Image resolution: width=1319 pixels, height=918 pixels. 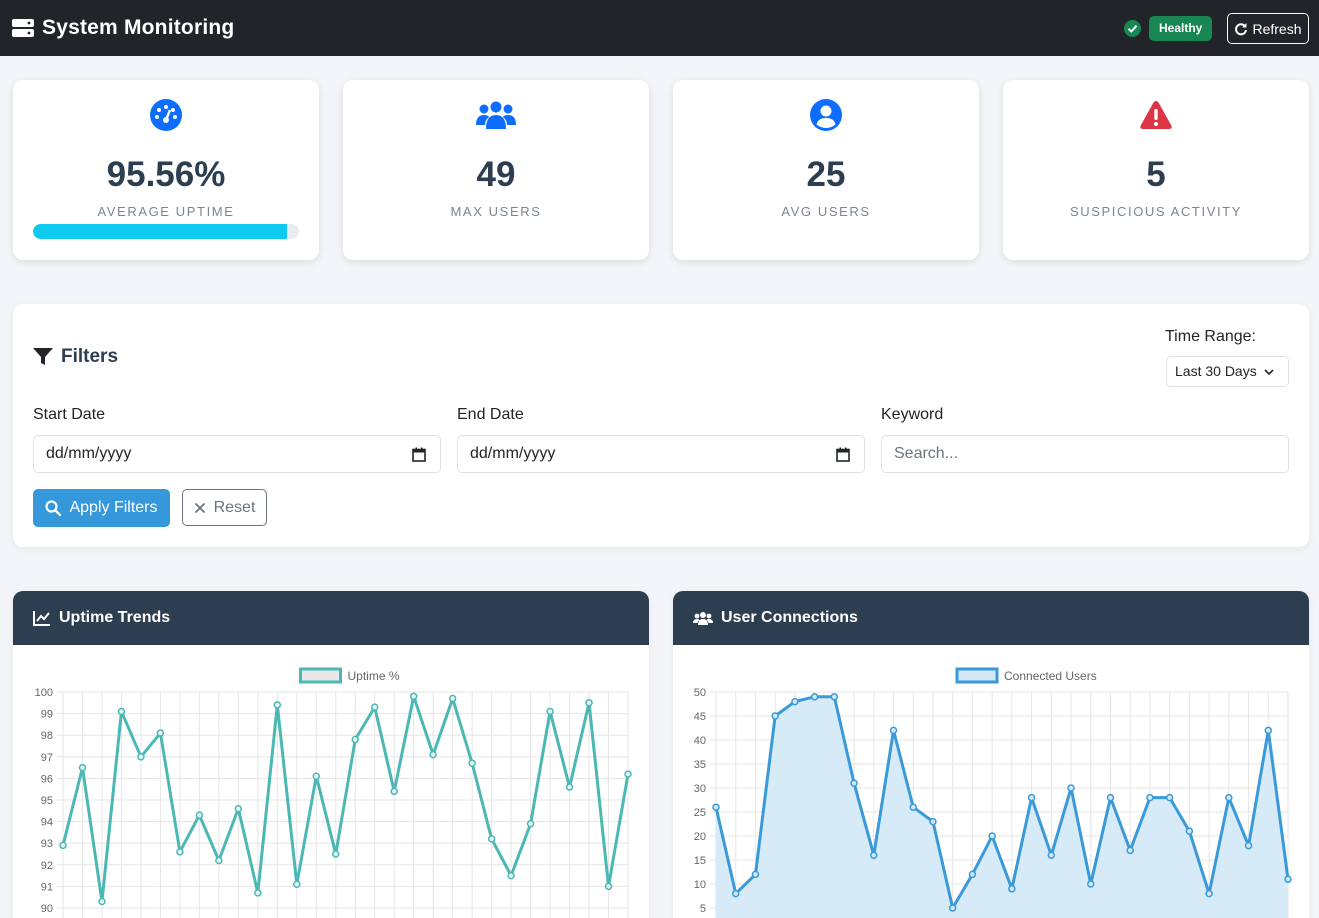 I want to click on start-date-label: Start Date, so click(x=69, y=414).